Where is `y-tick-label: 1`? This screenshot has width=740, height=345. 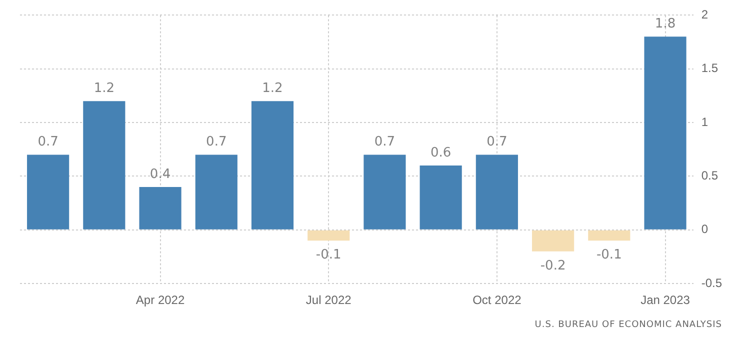
y-tick-label: 1 is located at coordinates (704, 121).